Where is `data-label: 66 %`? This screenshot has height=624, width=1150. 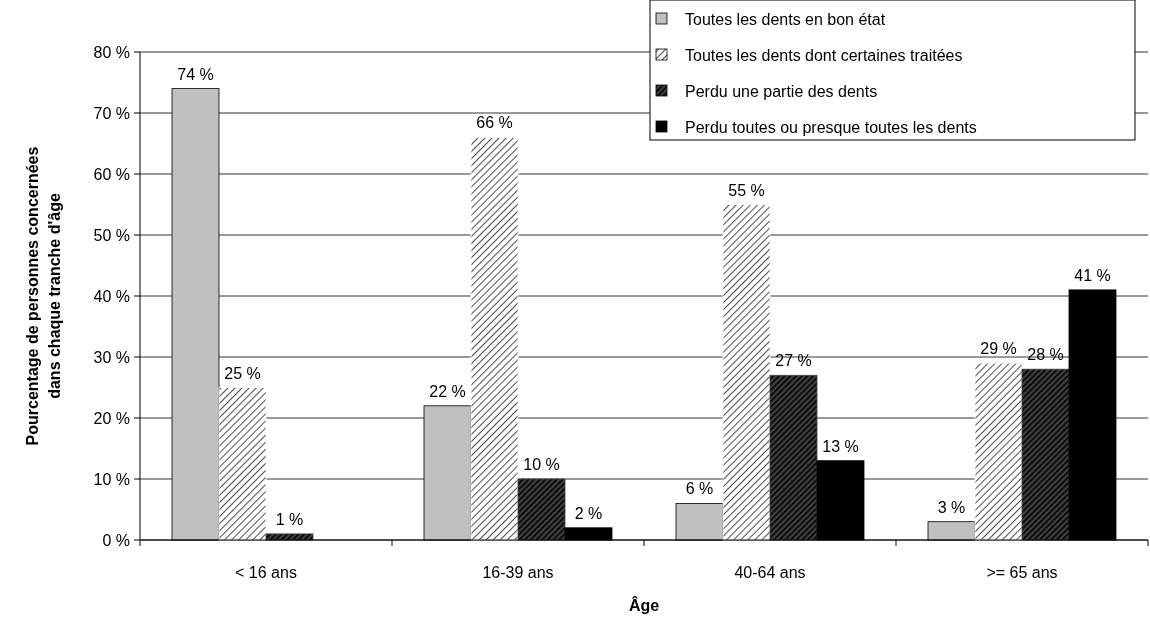
data-label: 66 % is located at coordinates (494, 123).